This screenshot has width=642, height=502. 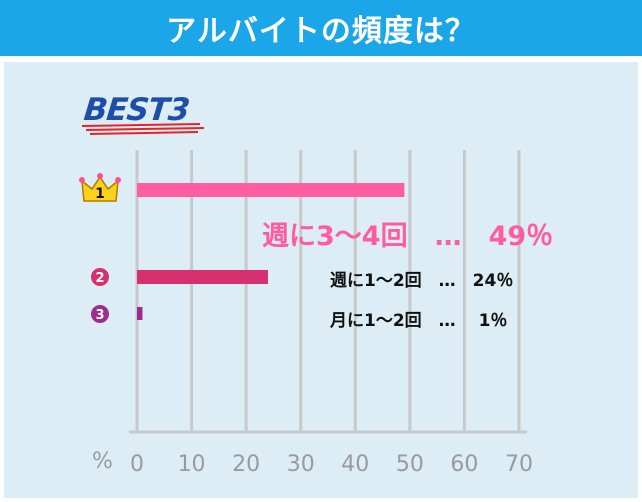 I want to click on x-tick-label: 70, so click(x=519, y=464).